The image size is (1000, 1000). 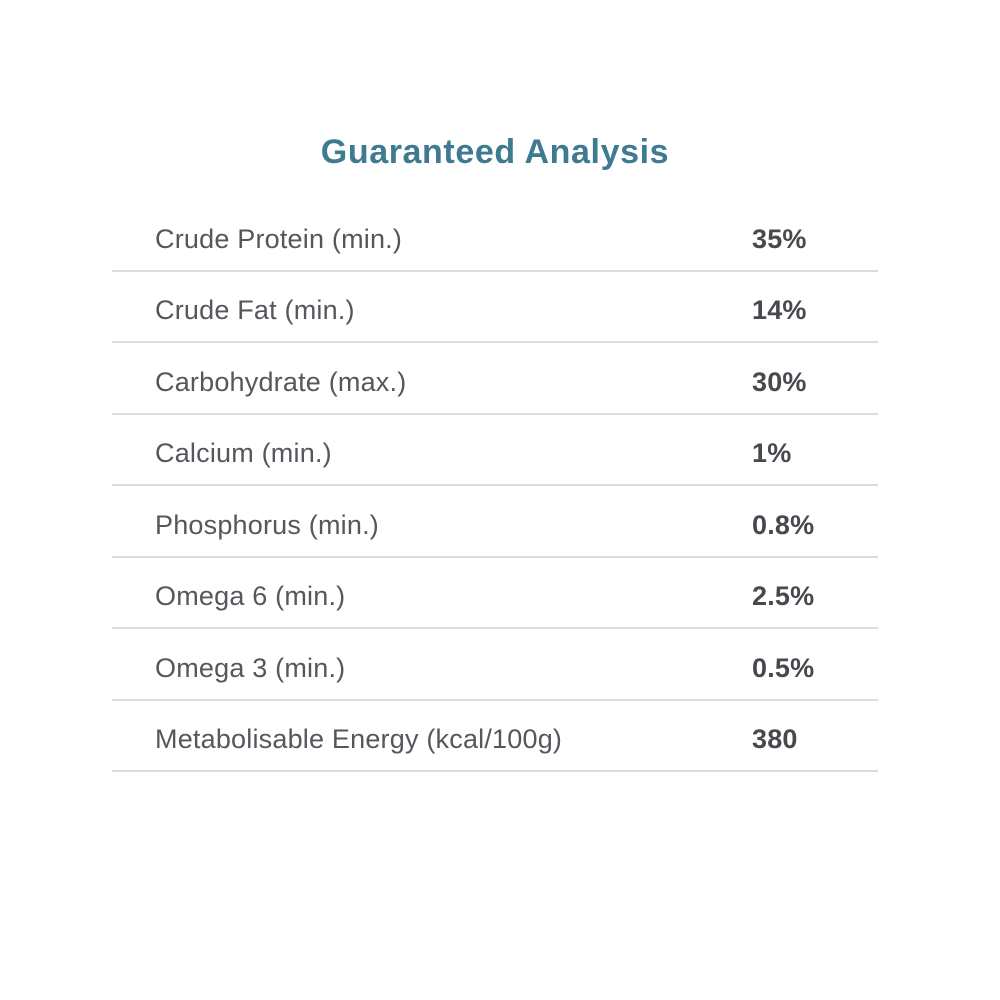 I want to click on row-label: Calcium (min.), so click(x=243, y=453).